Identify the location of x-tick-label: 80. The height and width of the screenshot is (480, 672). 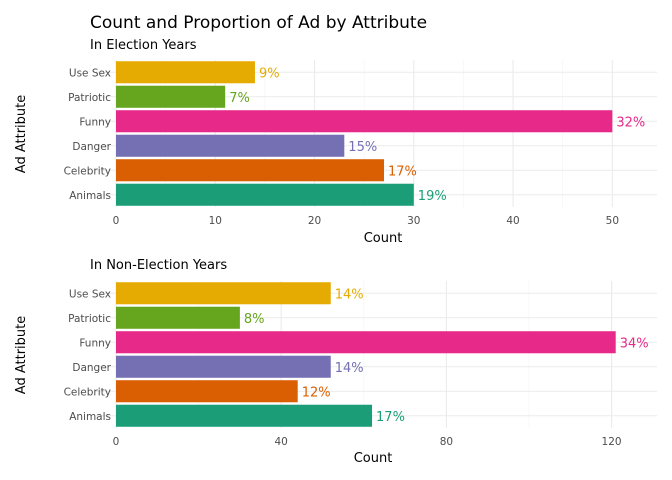
(446, 442).